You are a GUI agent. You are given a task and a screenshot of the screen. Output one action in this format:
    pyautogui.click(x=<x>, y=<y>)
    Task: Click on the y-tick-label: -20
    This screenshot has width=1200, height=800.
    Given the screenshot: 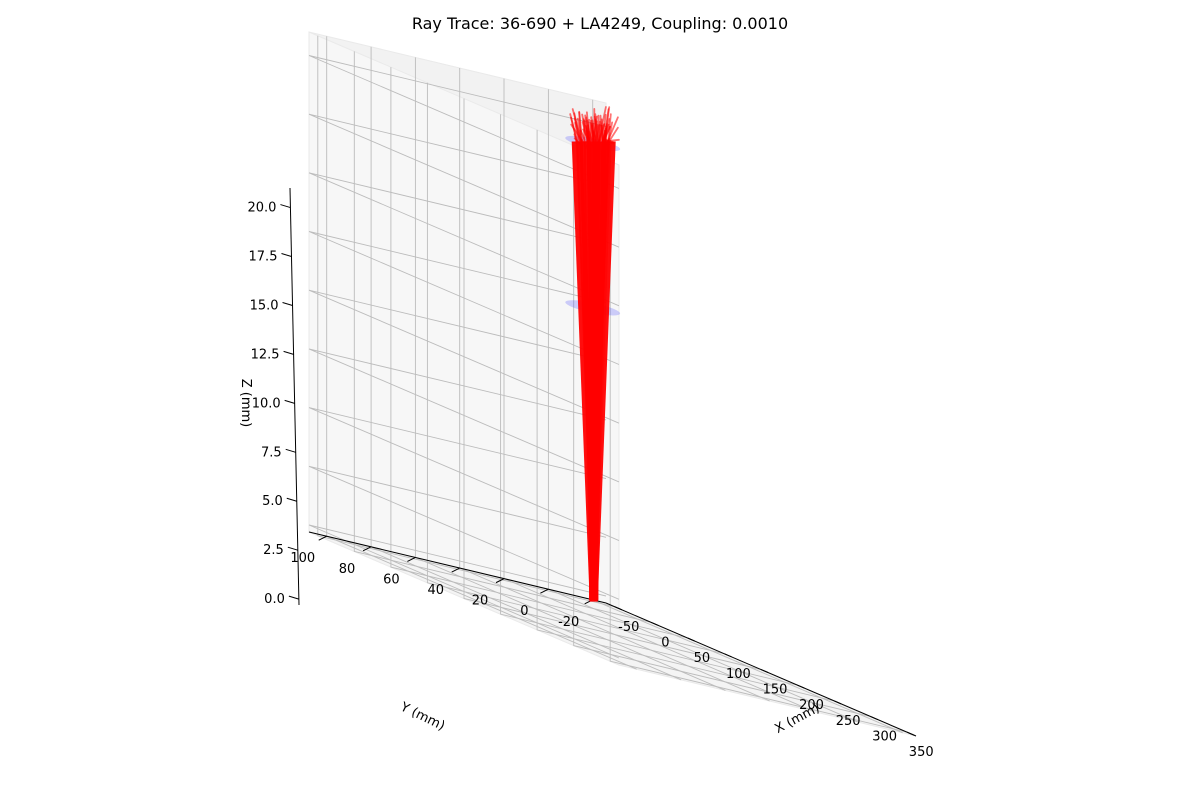 What is the action you would take?
    pyautogui.click(x=568, y=622)
    